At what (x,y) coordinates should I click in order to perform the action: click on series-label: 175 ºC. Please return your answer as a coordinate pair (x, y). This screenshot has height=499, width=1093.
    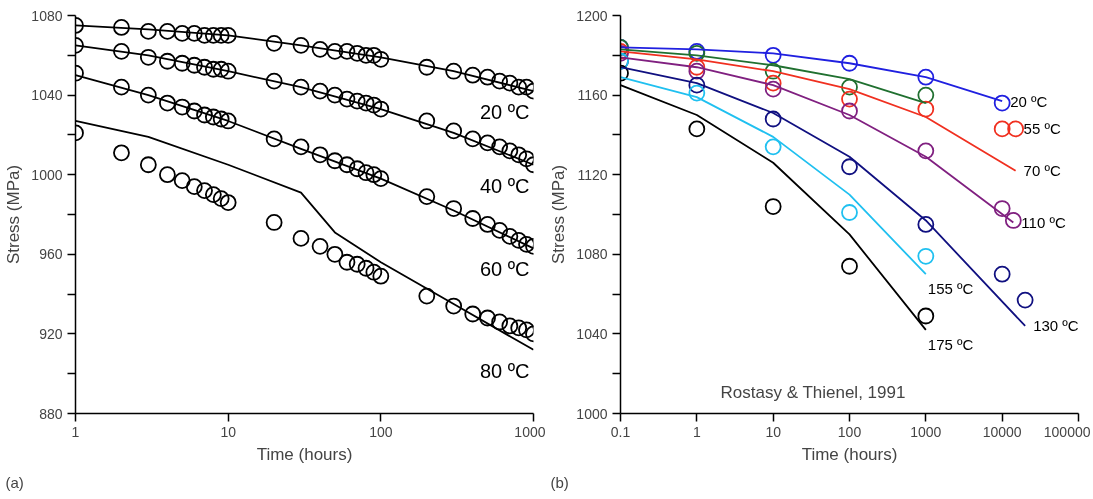
    Looking at the image, I should click on (950, 344).